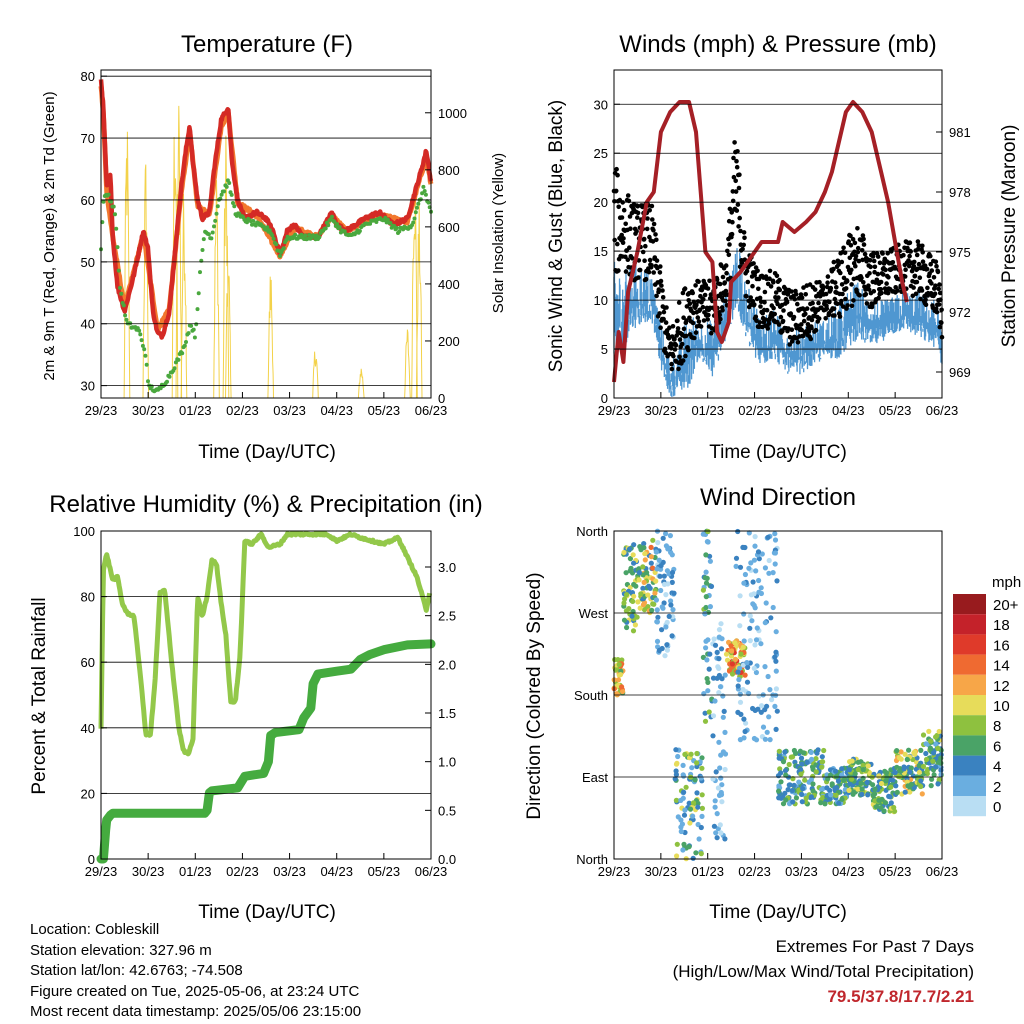 This screenshot has height=1024, width=1024. I want to click on x-tick-label: 02/23, so click(754, 410).